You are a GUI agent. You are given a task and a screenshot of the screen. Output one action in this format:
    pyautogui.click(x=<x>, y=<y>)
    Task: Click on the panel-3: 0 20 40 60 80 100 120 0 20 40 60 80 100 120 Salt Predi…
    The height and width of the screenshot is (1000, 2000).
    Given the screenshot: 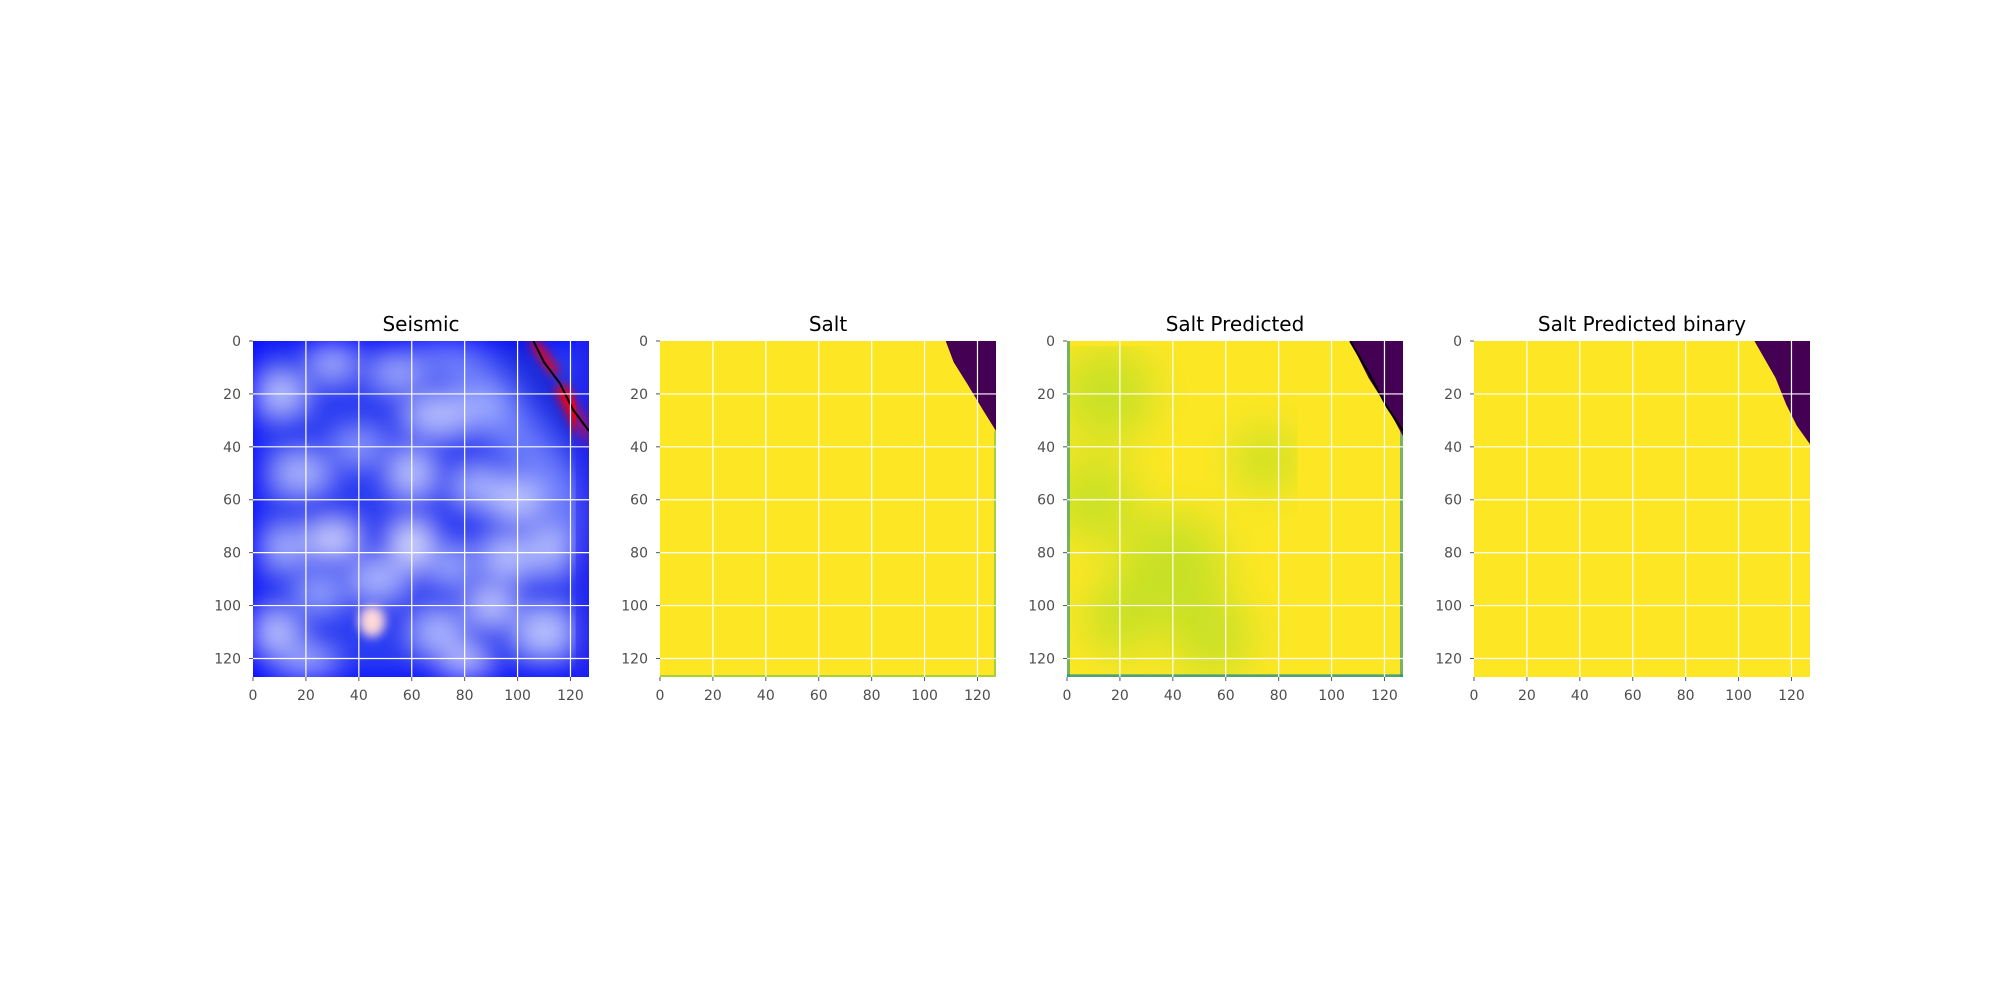 What is the action you would take?
    pyautogui.click(x=1215, y=508)
    